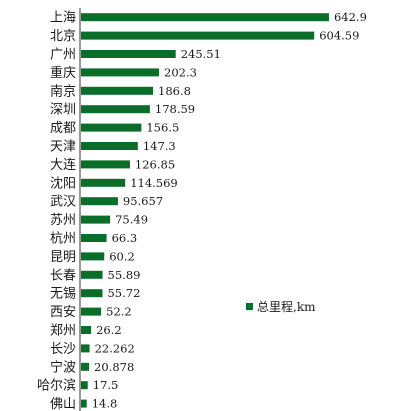  What do you see at coordinates (63, 36) in the screenshot?
I see `category-label: 北京` at bounding box center [63, 36].